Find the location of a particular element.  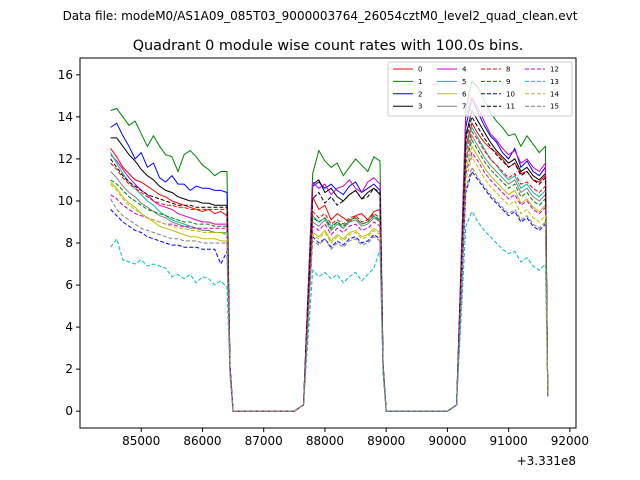

y-tick-label: 12 is located at coordinates (65, 159).